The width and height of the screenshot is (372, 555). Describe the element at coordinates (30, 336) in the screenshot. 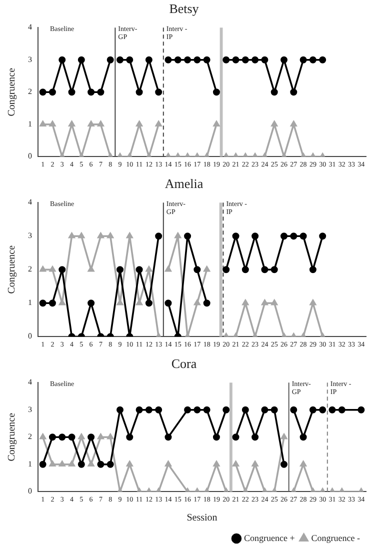

I see `y-tick-label: 0` at that location.